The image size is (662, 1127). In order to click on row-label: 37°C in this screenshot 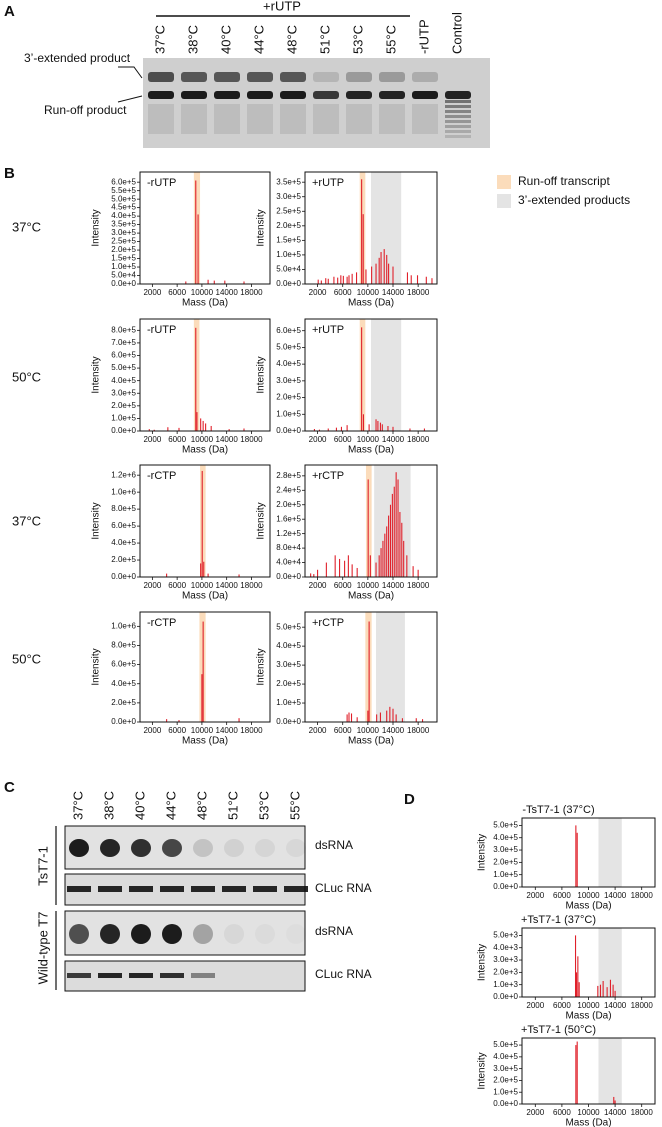, I will do `click(26, 520)`.